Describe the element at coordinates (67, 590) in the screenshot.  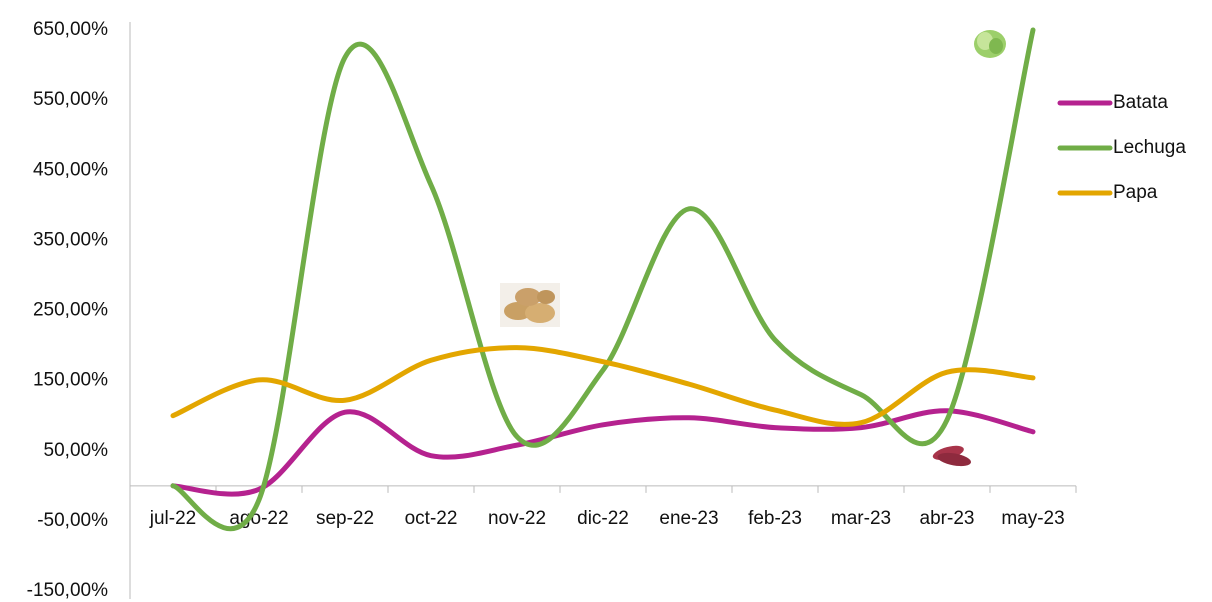
I see `y-tick-label: -150,00%` at that location.